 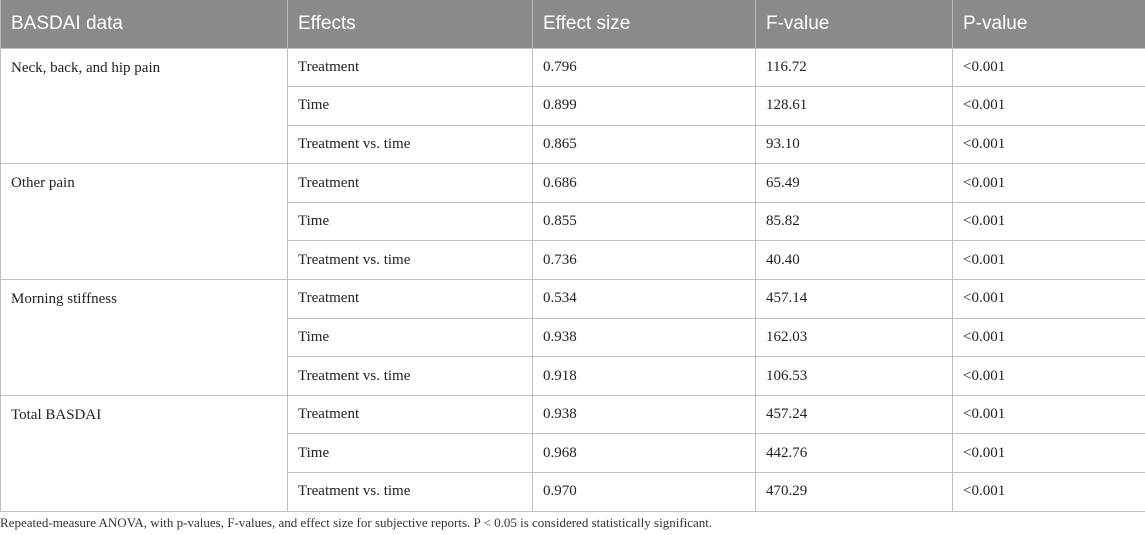 What do you see at coordinates (854, 299) in the screenshot?
I see `f-value-cell: 457.14` at bounding box center [854, 299].